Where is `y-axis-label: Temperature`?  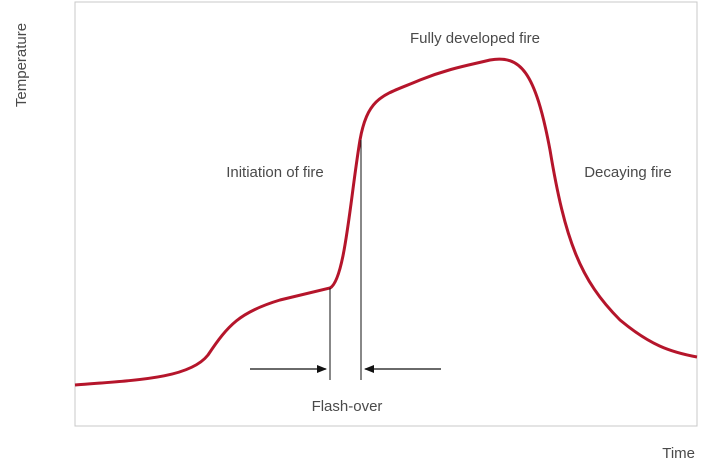
y-axis-label: Temperature is located at coordinates (21, 65).